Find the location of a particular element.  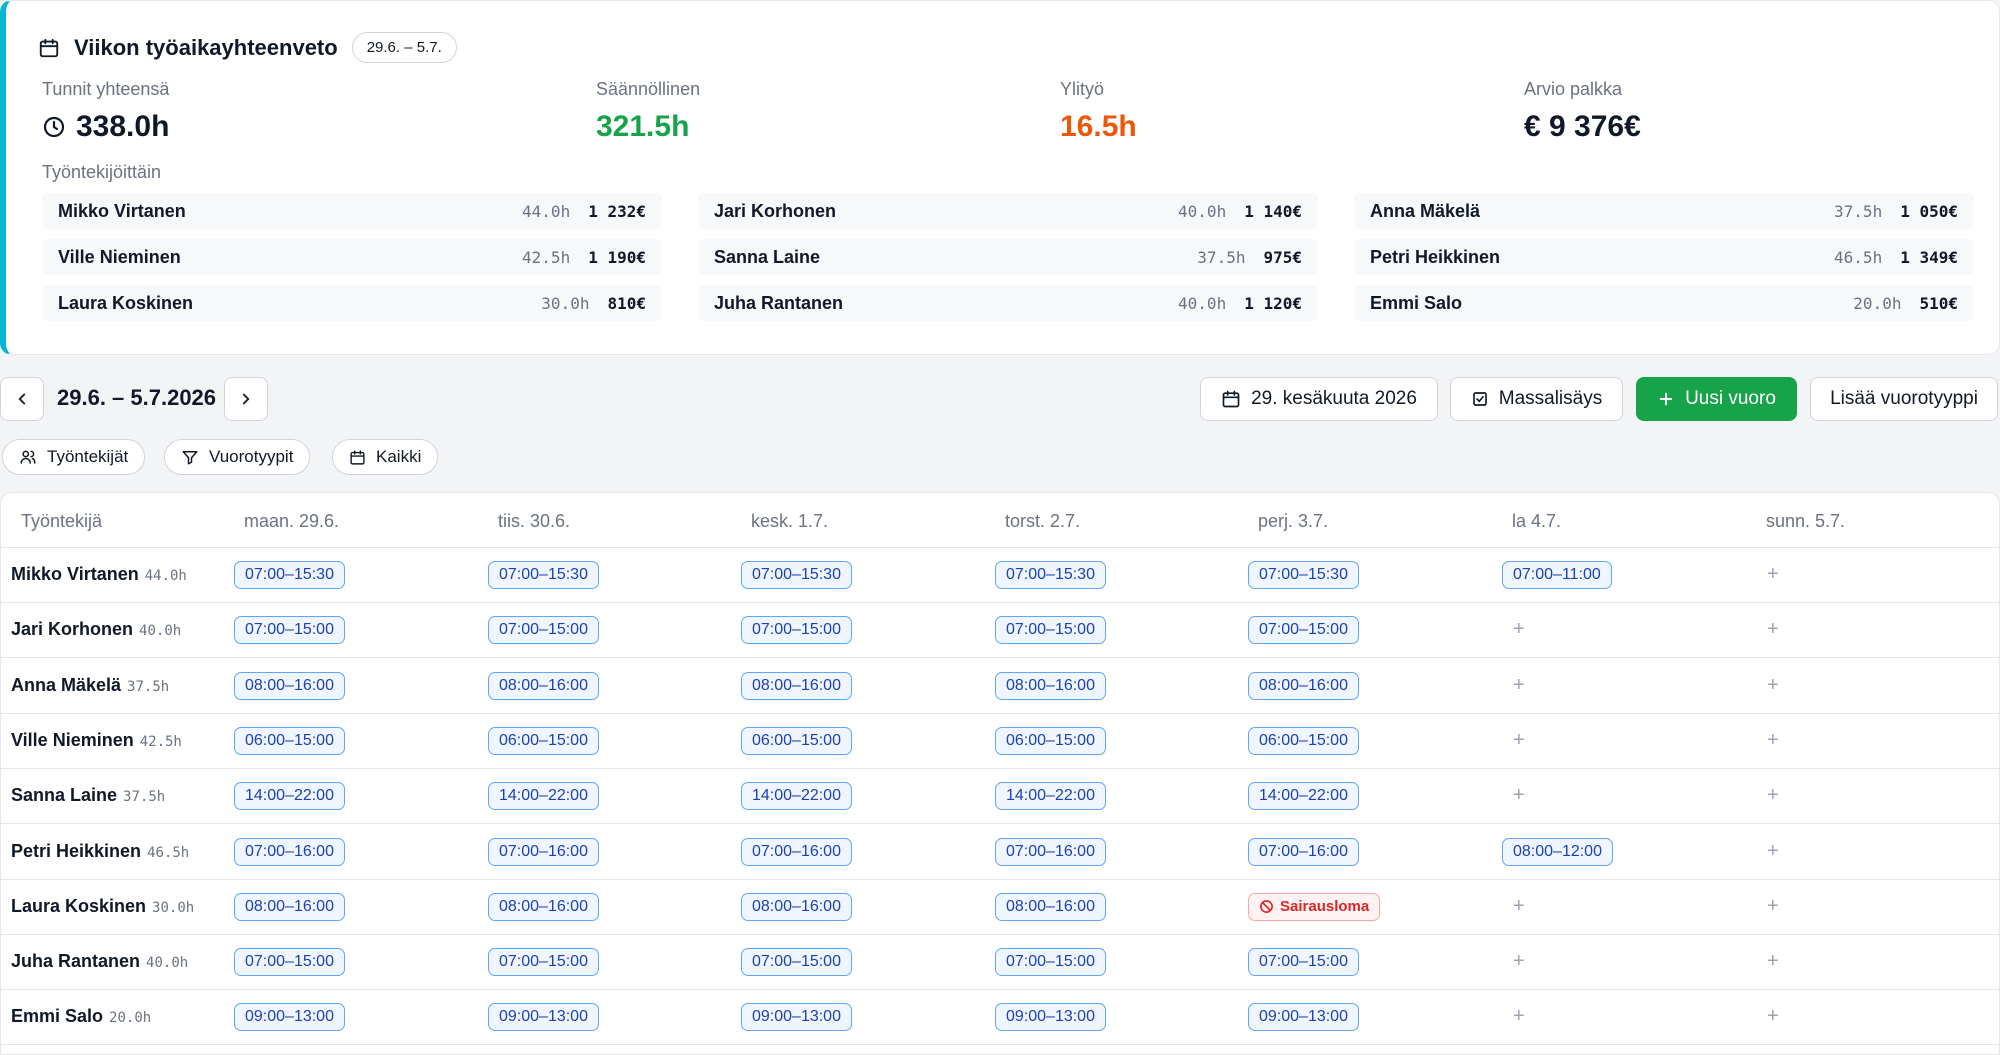

employee-summary-item: Ville Nieminen 42.5h 1 190€ is located at coordinates (352, 257).